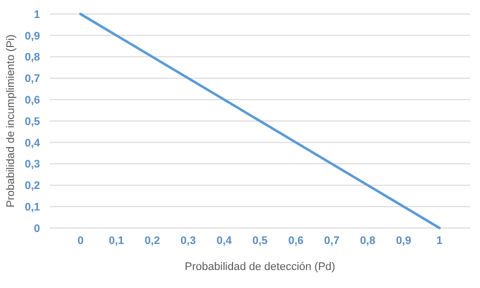 This screenshot has height=288, width=480. I want to click on x-tick-label: 1, so click(439, 241).